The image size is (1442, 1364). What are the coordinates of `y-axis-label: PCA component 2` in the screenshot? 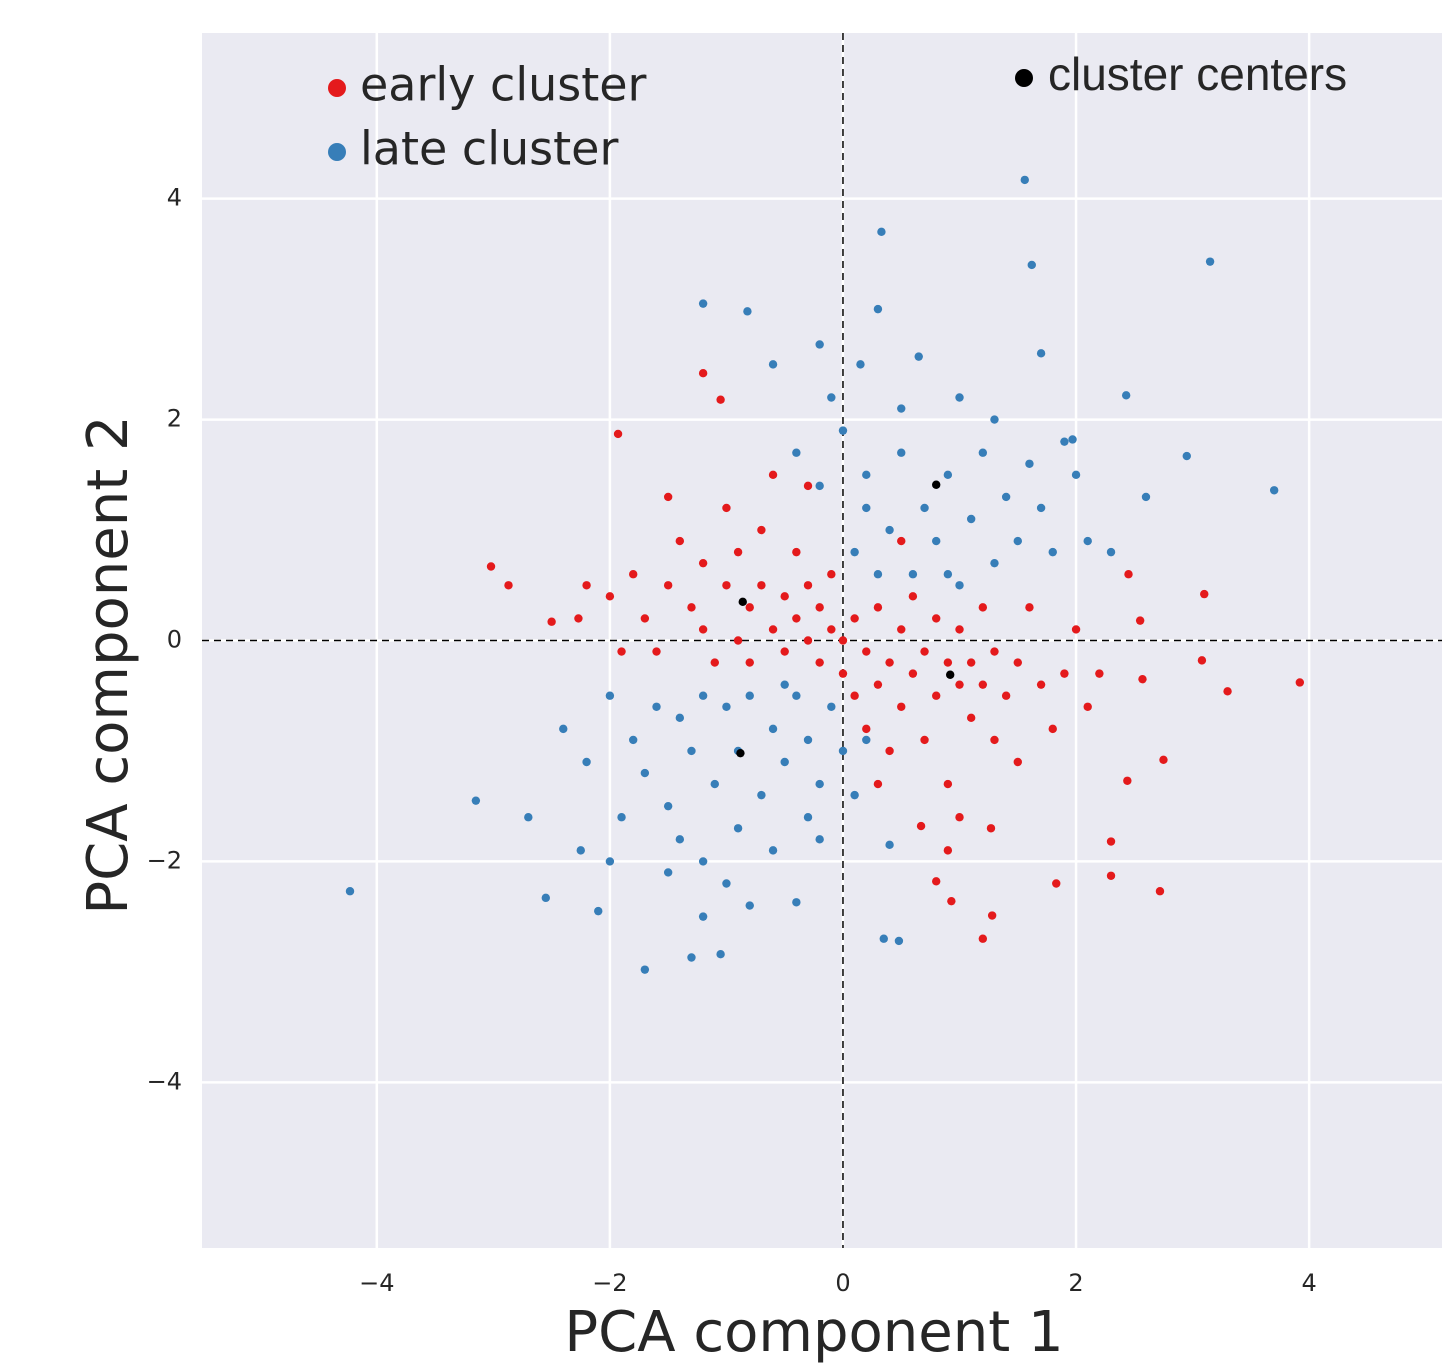 It's located at (108, 664).